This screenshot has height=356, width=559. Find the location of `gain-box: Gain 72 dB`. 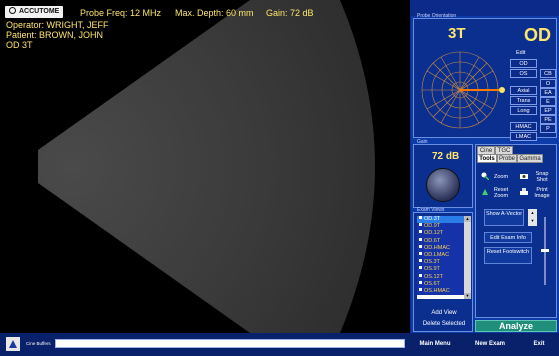

gain-box: Gain 72 dB is located at coordinates (443, 173).